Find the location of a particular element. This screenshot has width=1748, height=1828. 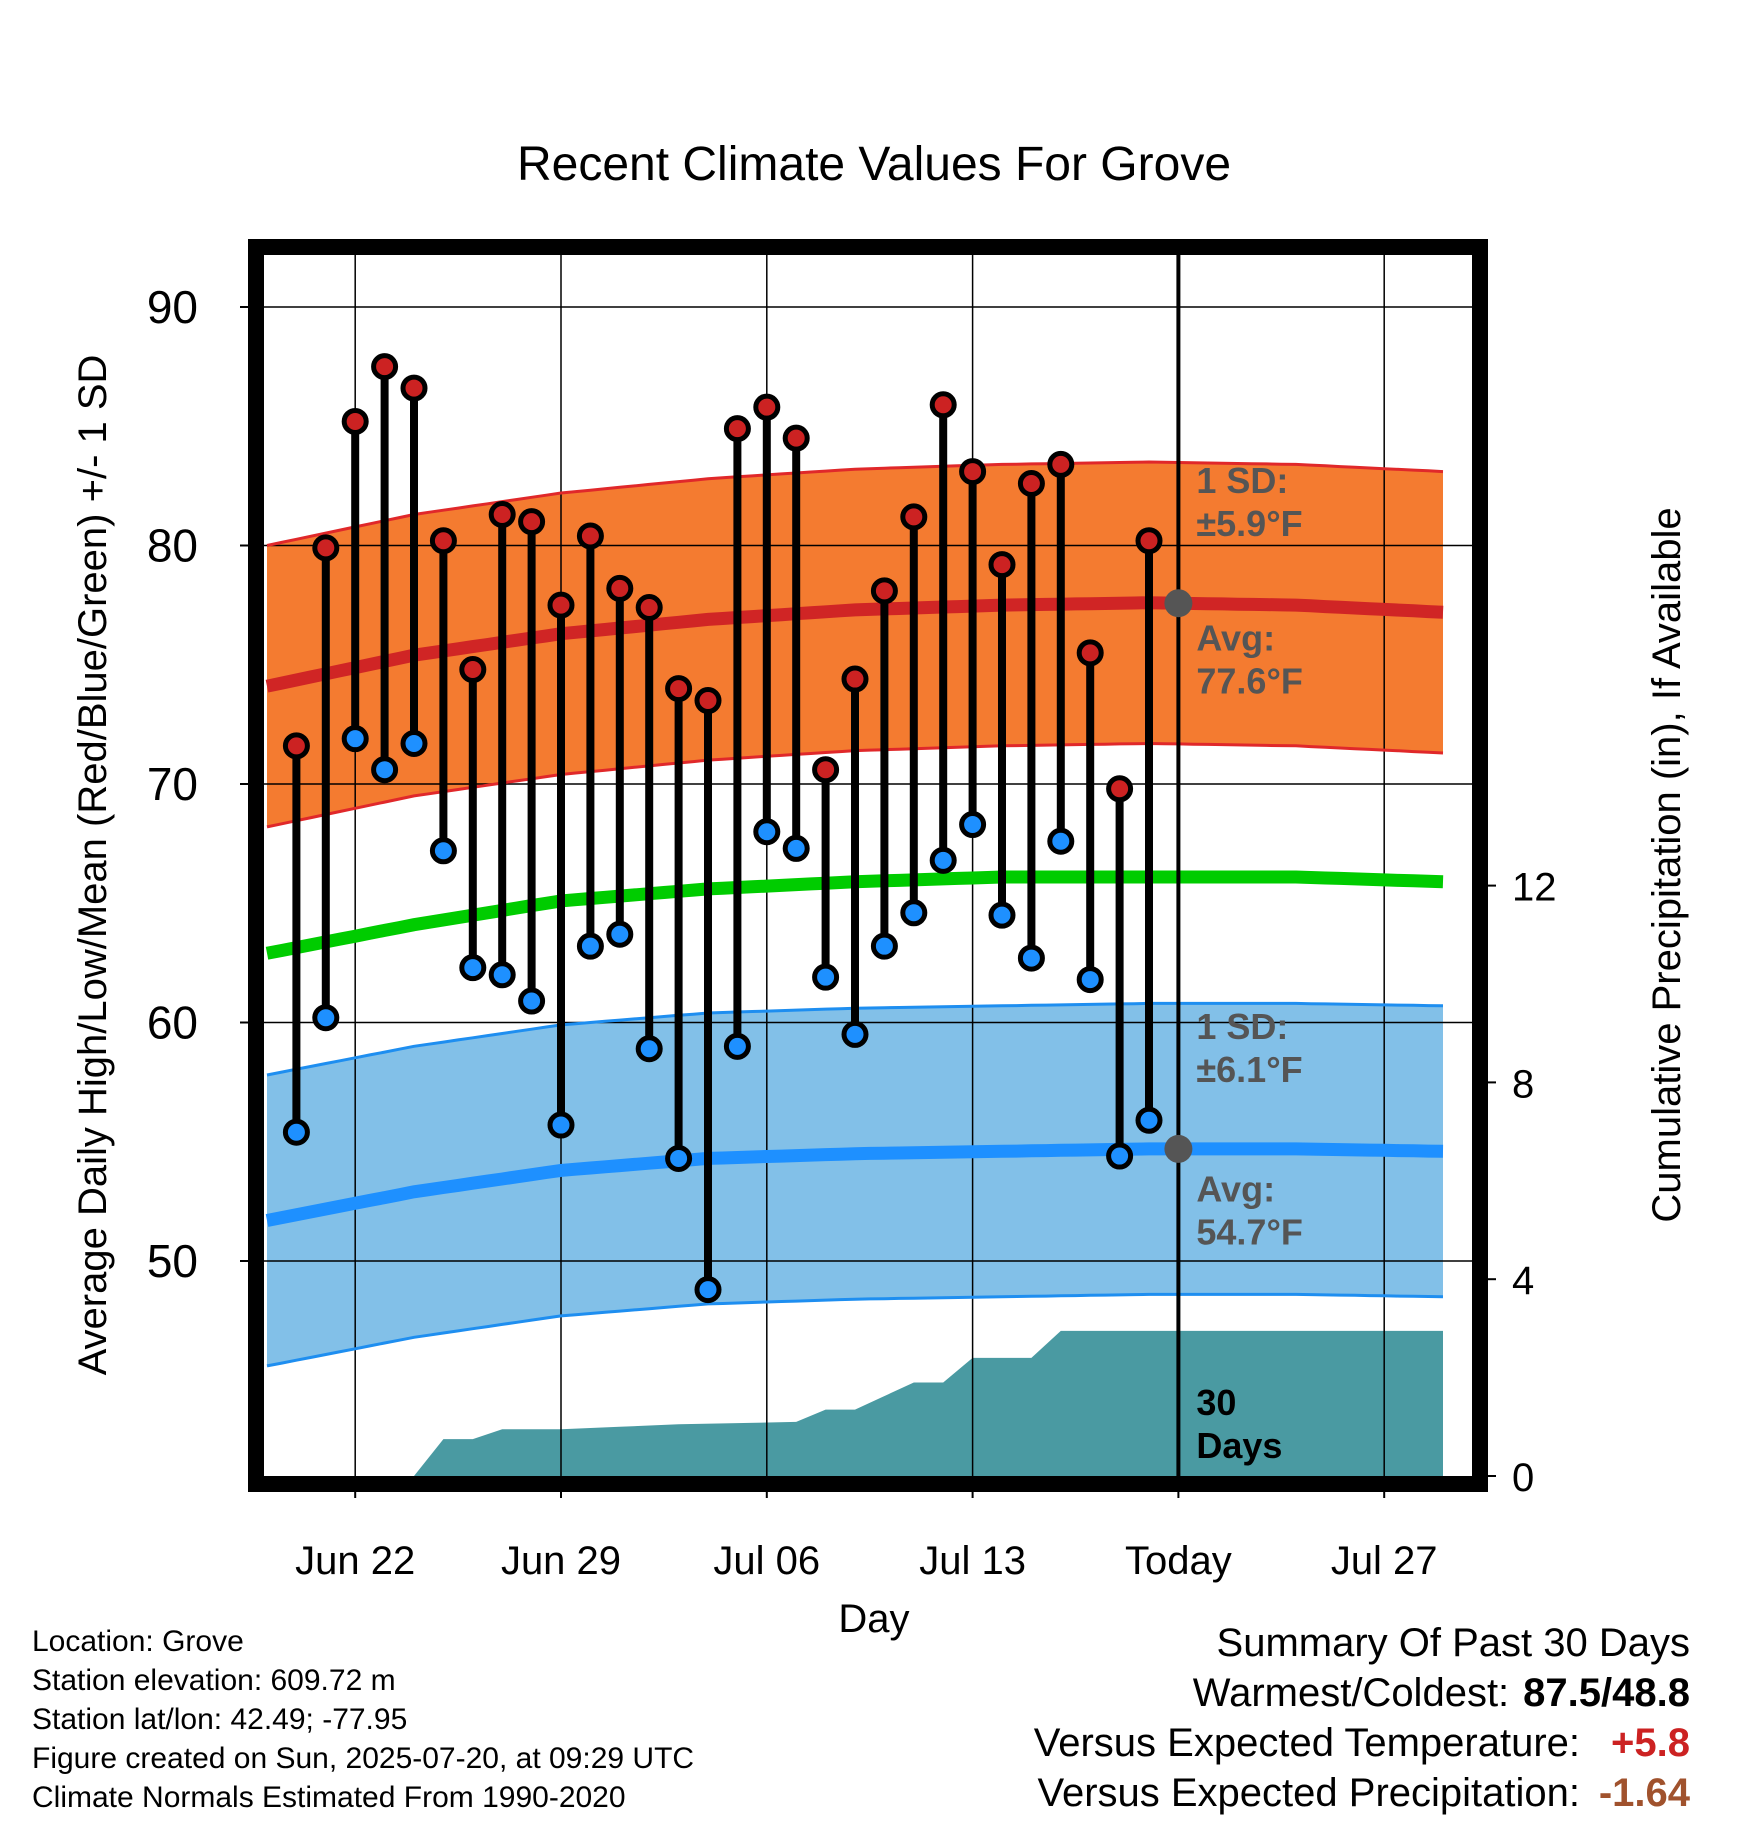

left-tick-label: 90 is located at coordinates (172, 307).